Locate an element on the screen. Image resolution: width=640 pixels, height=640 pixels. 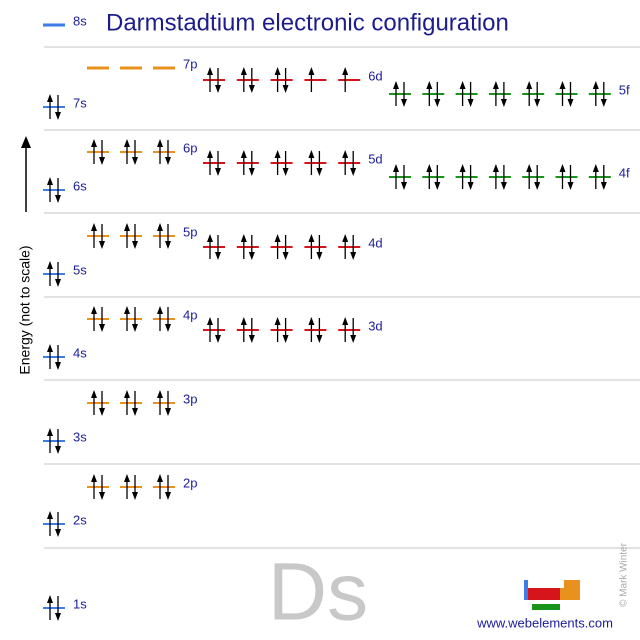
orbital-label: 4d is located at coordinates (375, 242).